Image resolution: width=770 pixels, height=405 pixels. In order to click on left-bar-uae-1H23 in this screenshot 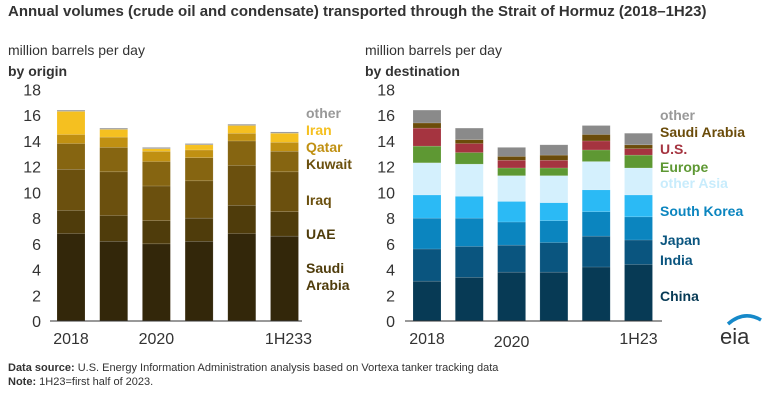, I will do `click(284, 224)`.